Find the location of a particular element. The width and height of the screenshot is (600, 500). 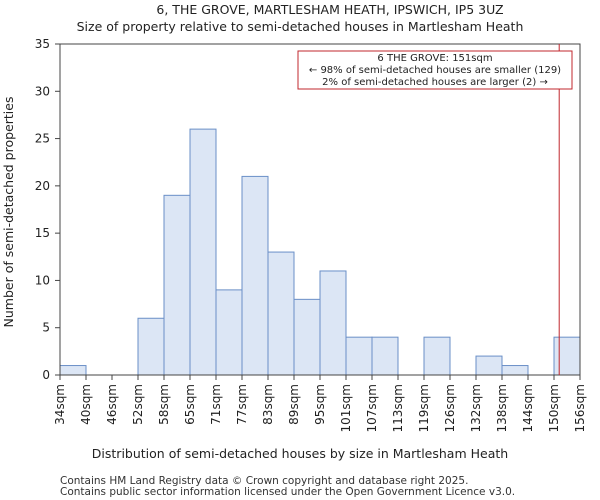

annotation-frame is located at coordinates (435, 70).